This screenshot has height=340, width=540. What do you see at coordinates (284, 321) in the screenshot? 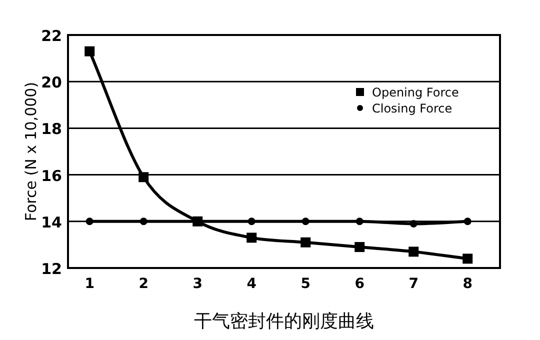
I see `x-axis-title: 干气密封件的刚度曲线` at bounding box center [284, 321].